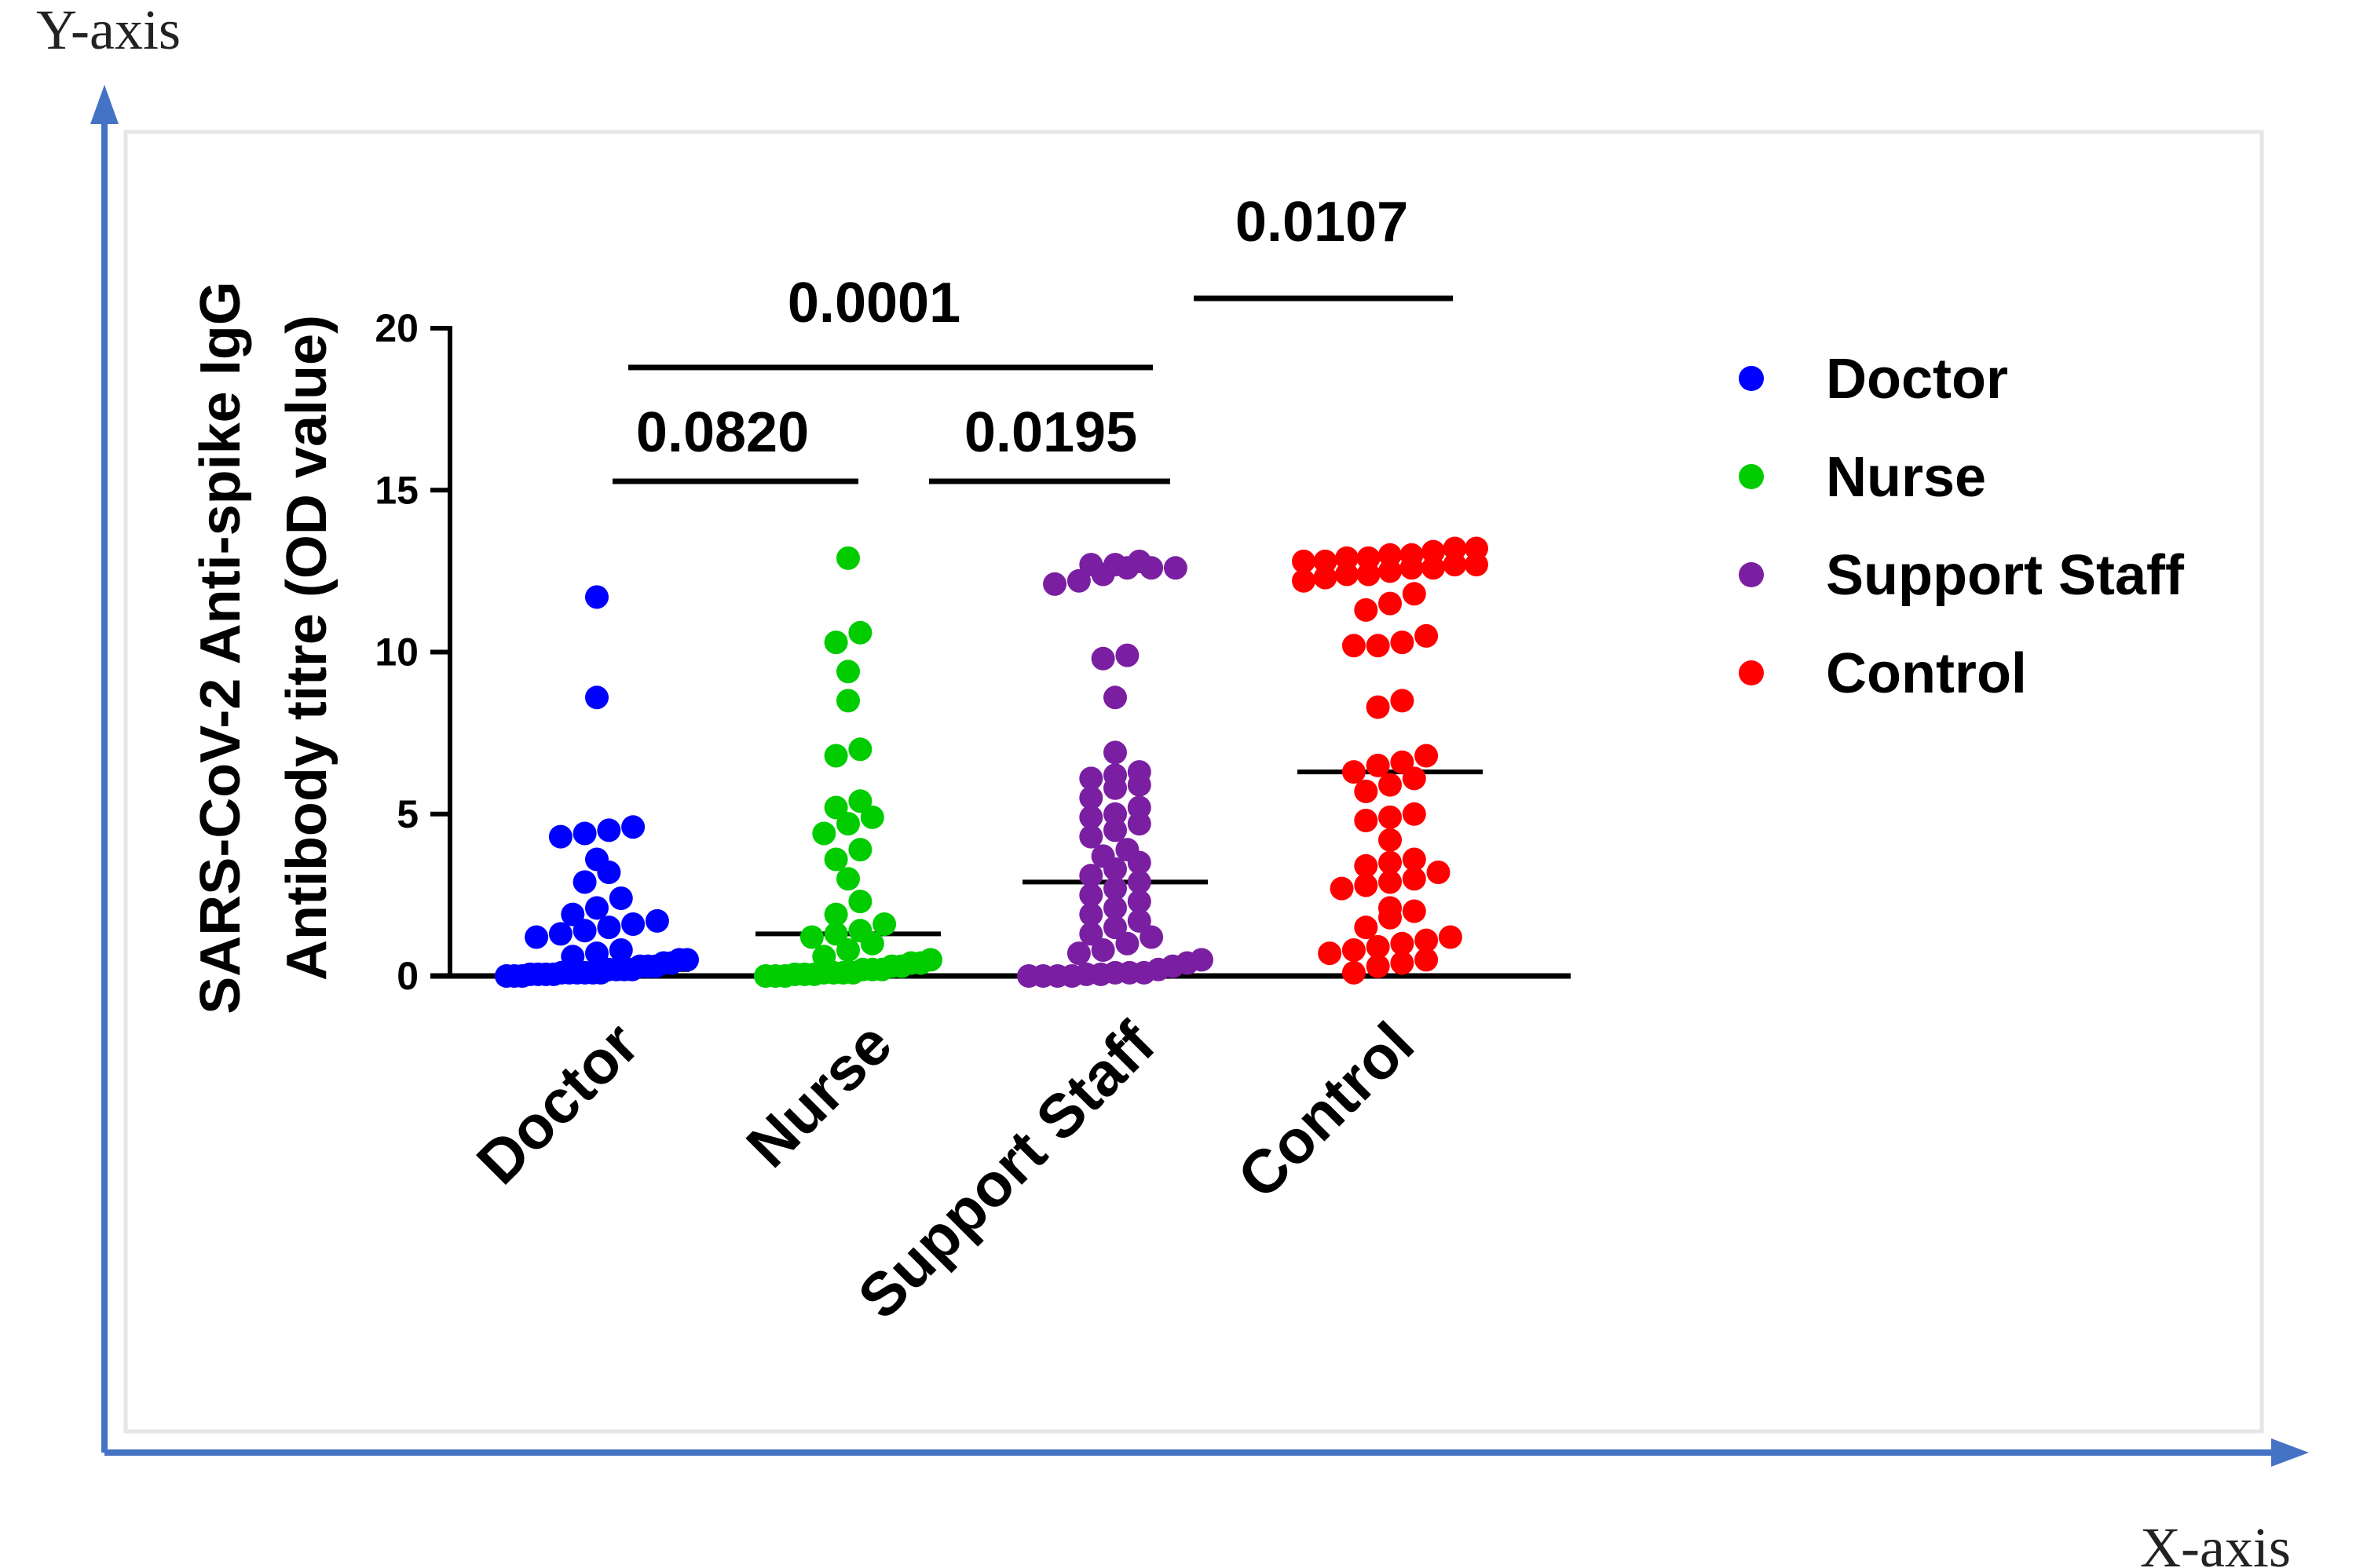  What do you see at coordinates (408, 814) in the screenshot?
I see `y-tick-label: 5` at bounding box center [408, 814].